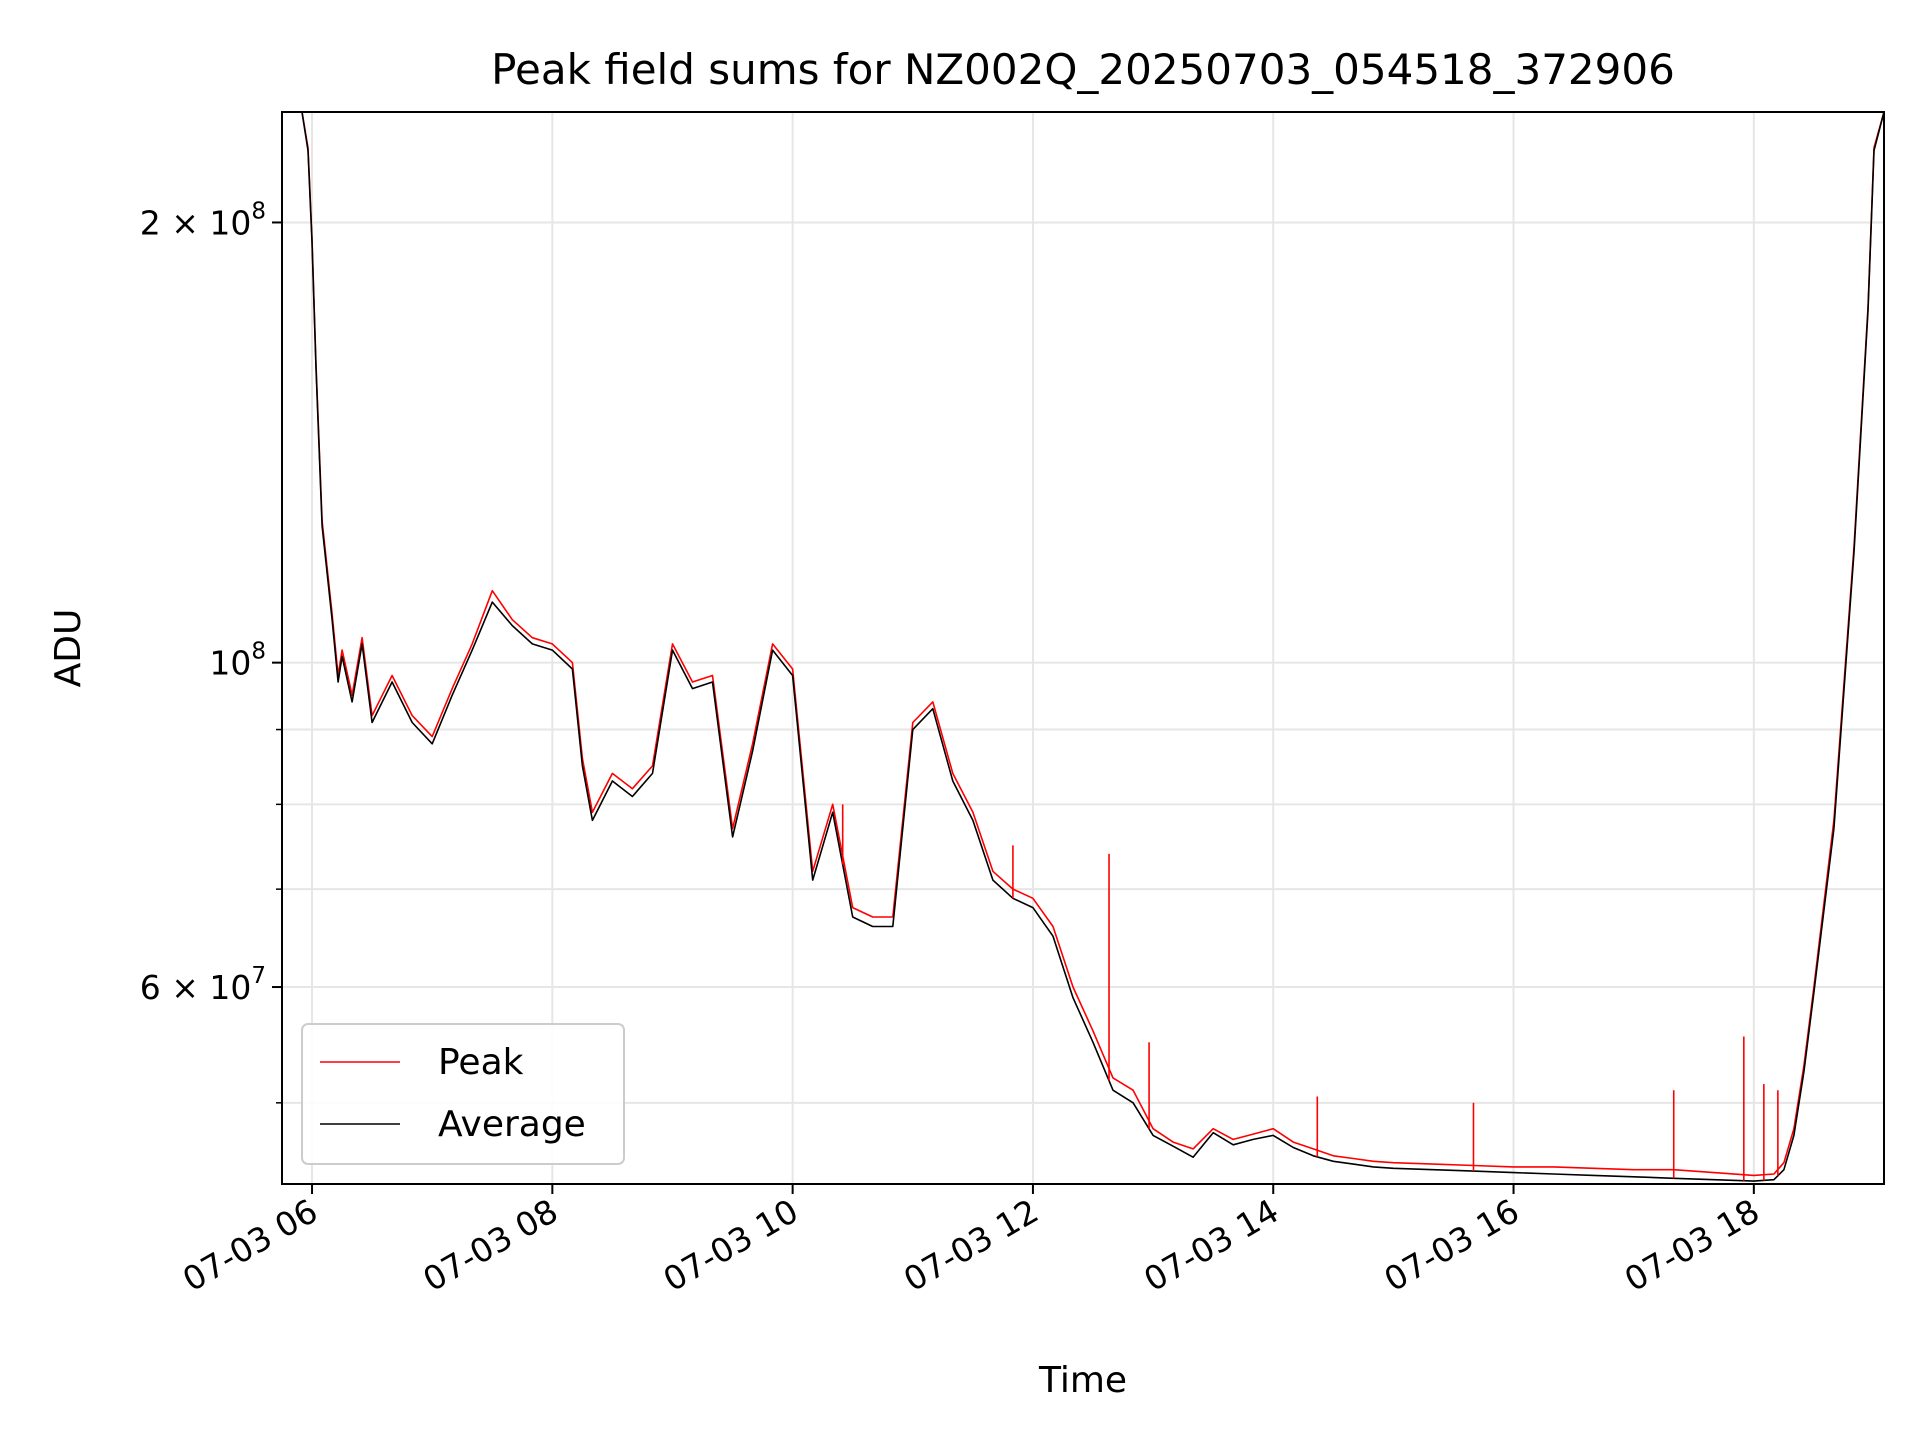 This screenshot has height=1440, width=1920. I want to click on y-axis-label: ADU, so click(68, 648).